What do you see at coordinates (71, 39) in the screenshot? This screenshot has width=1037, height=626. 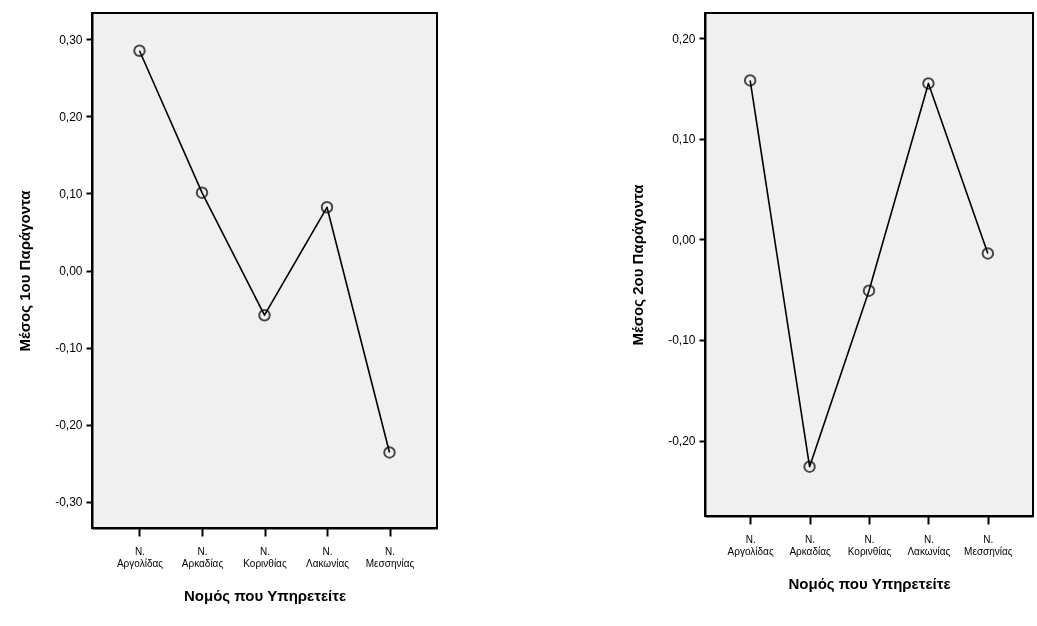 I see `y-tick-label: 0,30` at bounding box center [71, 39].